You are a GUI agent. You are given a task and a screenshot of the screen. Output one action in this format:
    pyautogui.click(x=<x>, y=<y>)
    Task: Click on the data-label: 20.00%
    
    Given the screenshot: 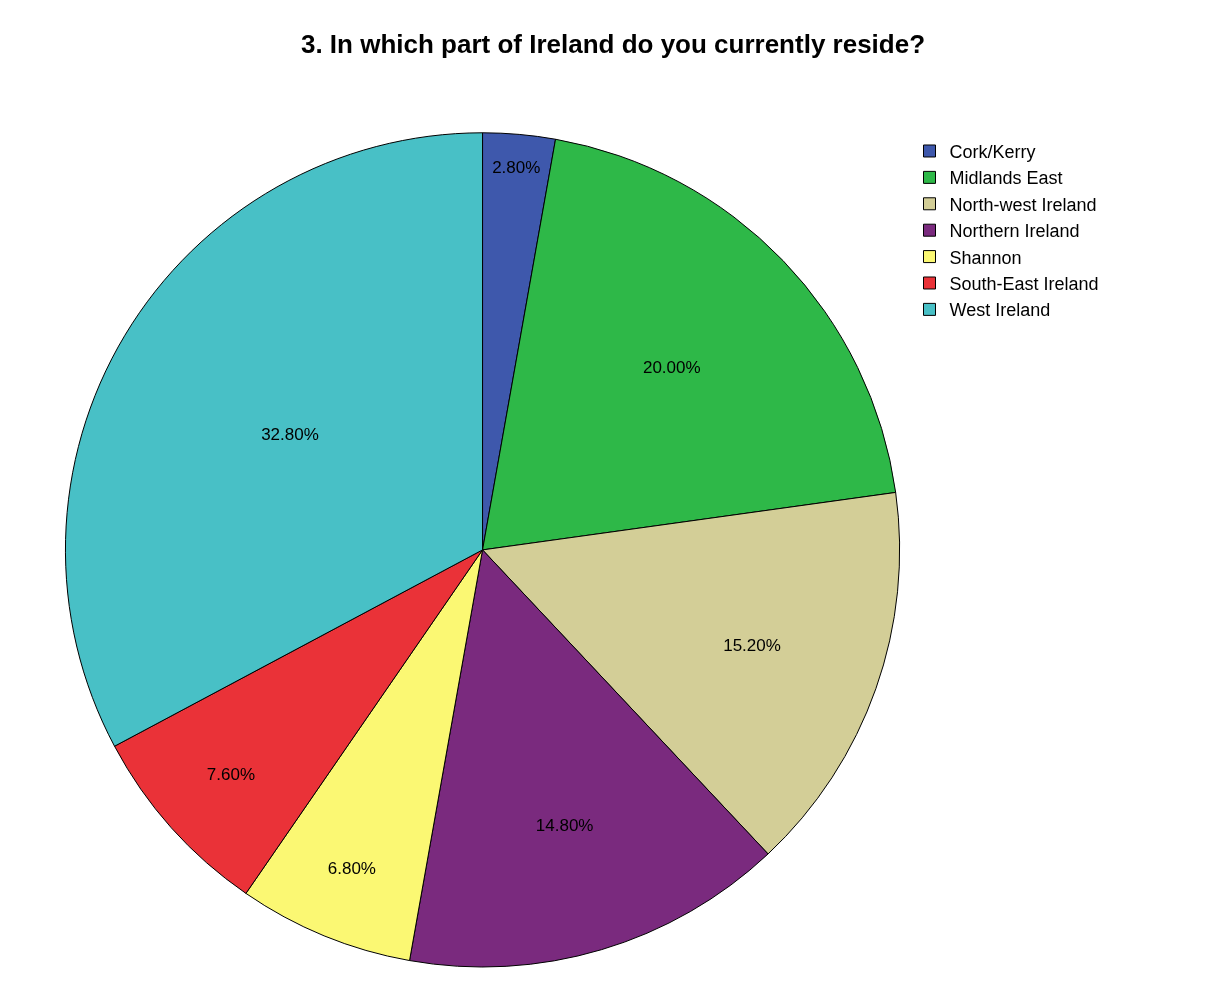 What is the action you would take?
    pyautogui.click(x=671, y=368)
    